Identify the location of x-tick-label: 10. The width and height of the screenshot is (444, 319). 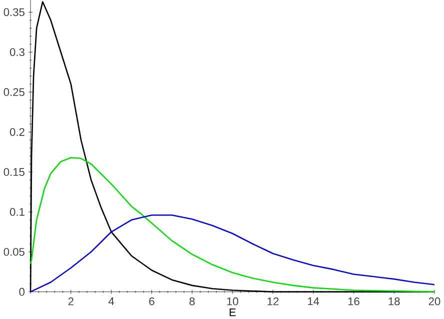
(232, 301).